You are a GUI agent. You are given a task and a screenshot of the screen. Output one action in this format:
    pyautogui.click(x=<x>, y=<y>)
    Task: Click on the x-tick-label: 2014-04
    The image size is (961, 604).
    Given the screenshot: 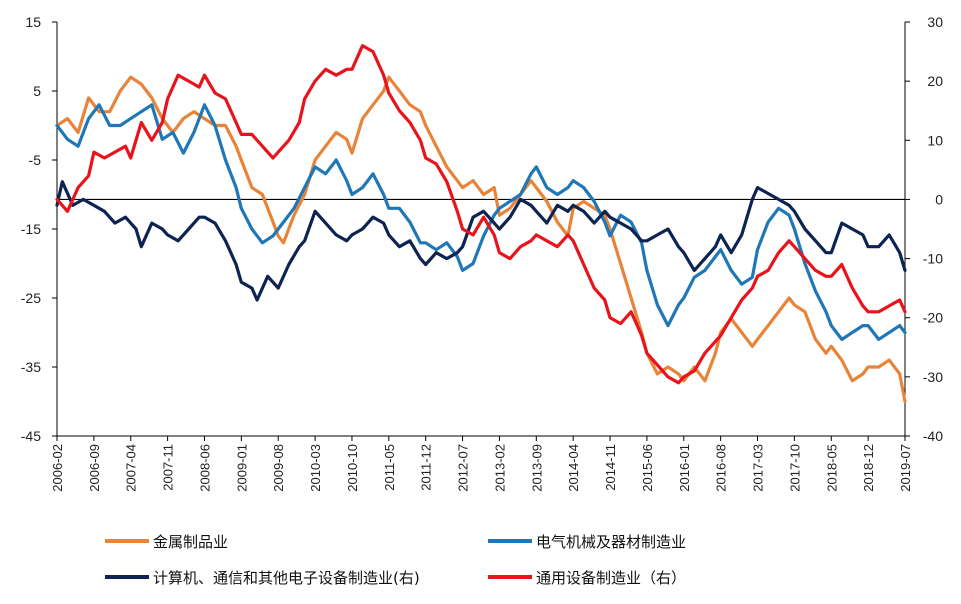 What is the action you would take?
    pyautogui.click(x=573, y=468)
    